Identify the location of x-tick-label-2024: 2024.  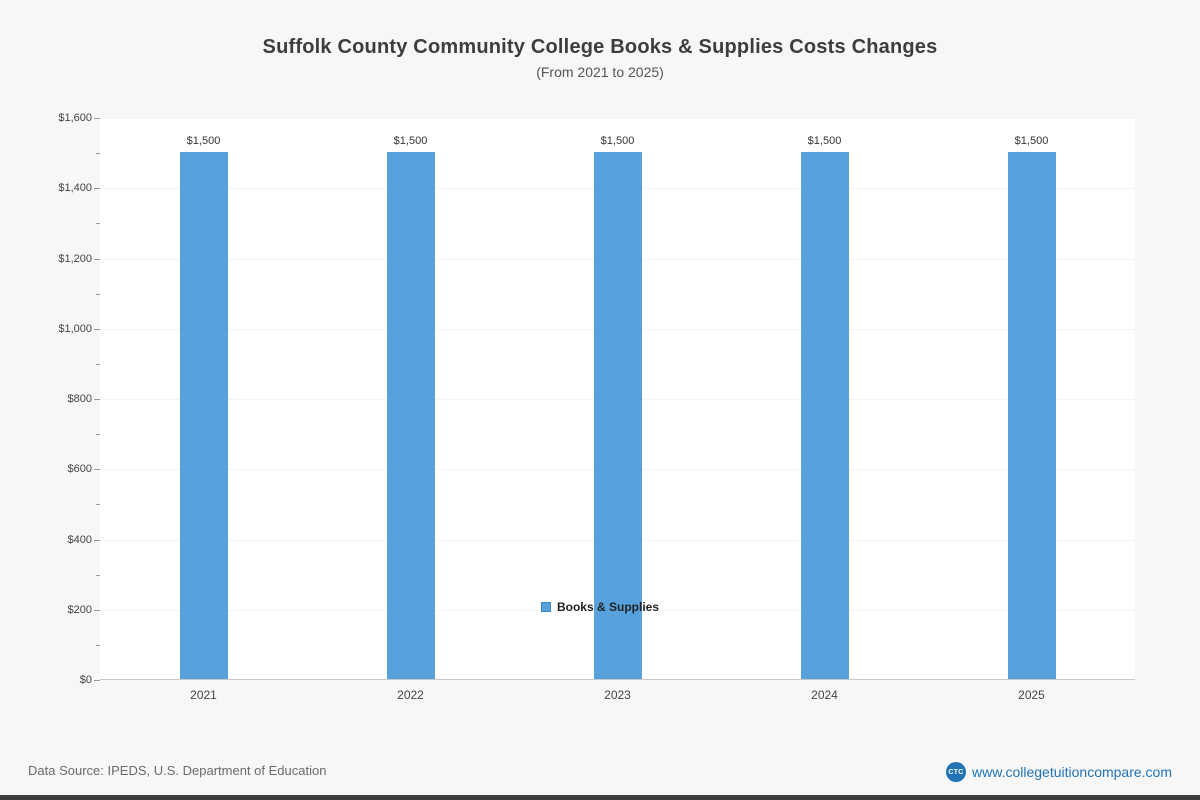
(824, 695).